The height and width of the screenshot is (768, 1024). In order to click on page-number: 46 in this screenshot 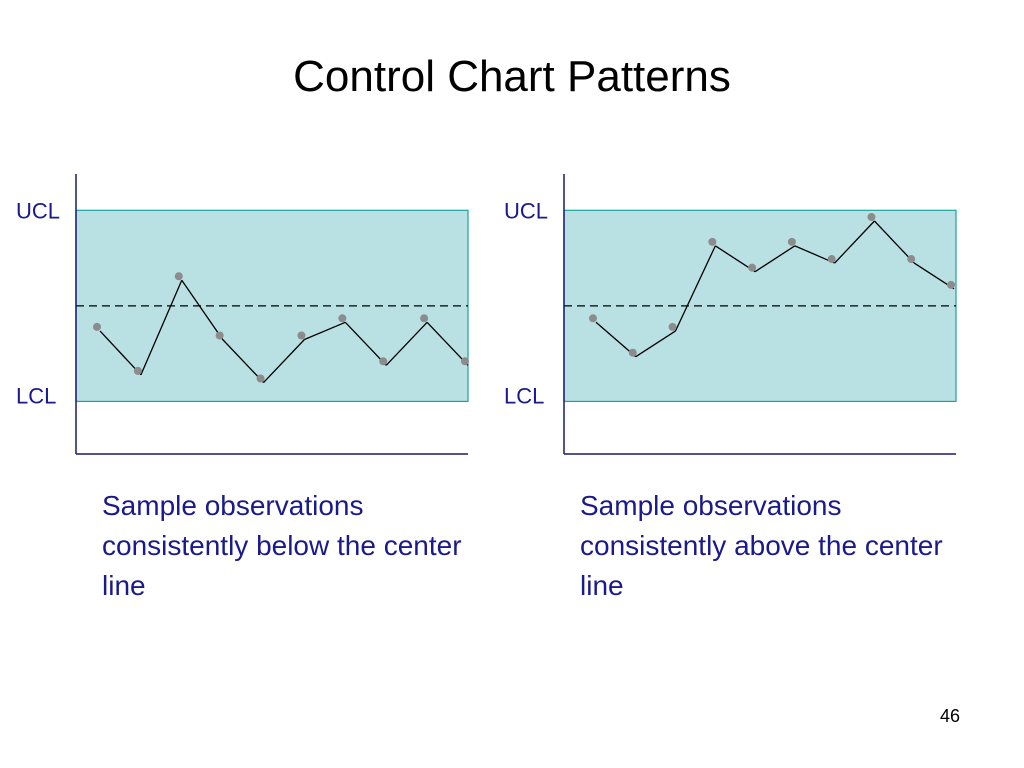, I will do `click(950, 716)`.